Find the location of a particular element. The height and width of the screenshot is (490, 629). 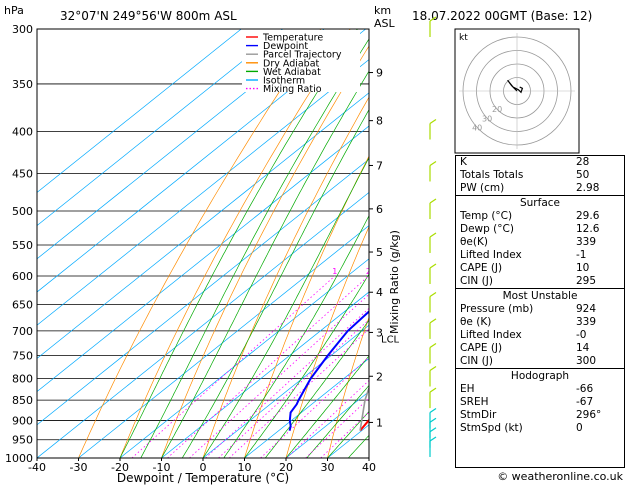

mixing-ratio-label: 2 is located at coordinates (368, 271).